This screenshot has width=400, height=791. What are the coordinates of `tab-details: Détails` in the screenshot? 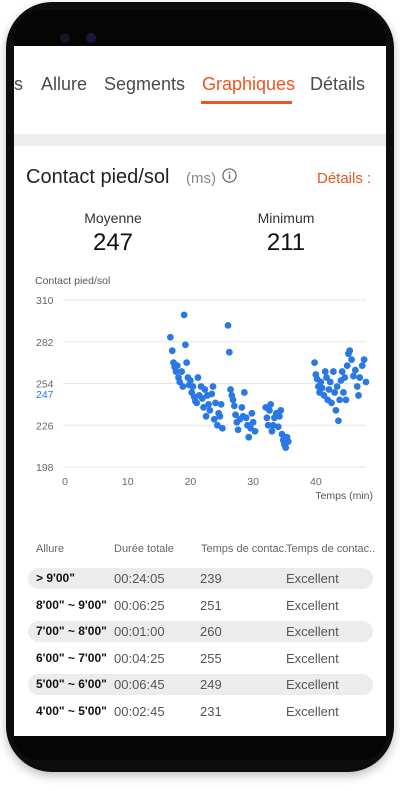 It's located at (338, 84).